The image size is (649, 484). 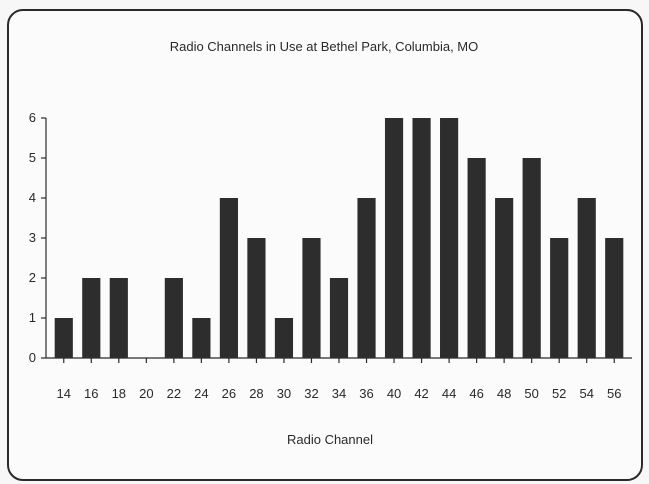 What do you see at coordinates (32, 117) in the screenshot?
I see `y-tick-label: 6` at bounding box center [32, 117].